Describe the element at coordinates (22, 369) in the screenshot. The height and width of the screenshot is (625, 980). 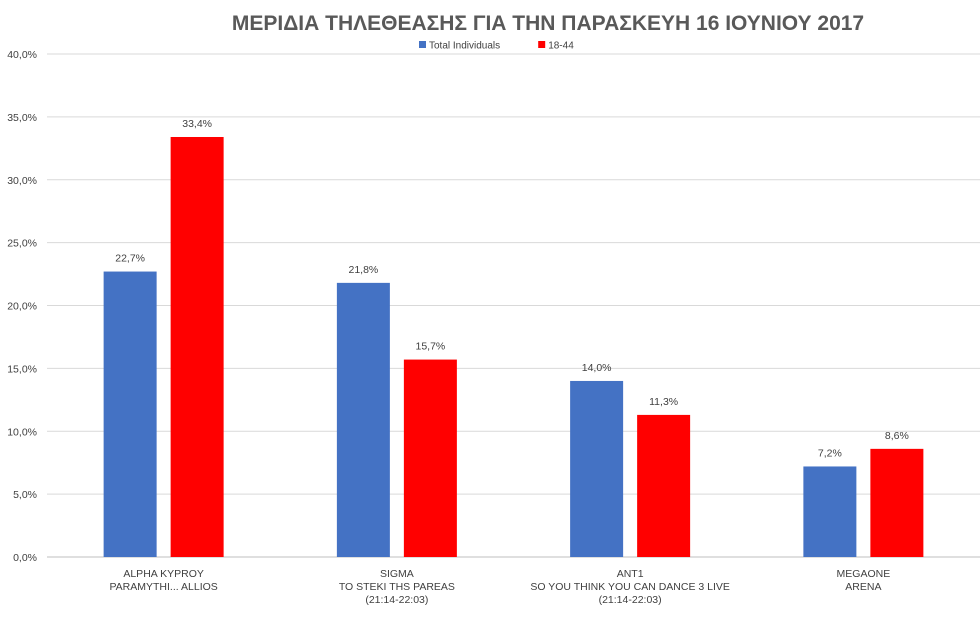
I see `y-tick-label: 15,0%` at that location.